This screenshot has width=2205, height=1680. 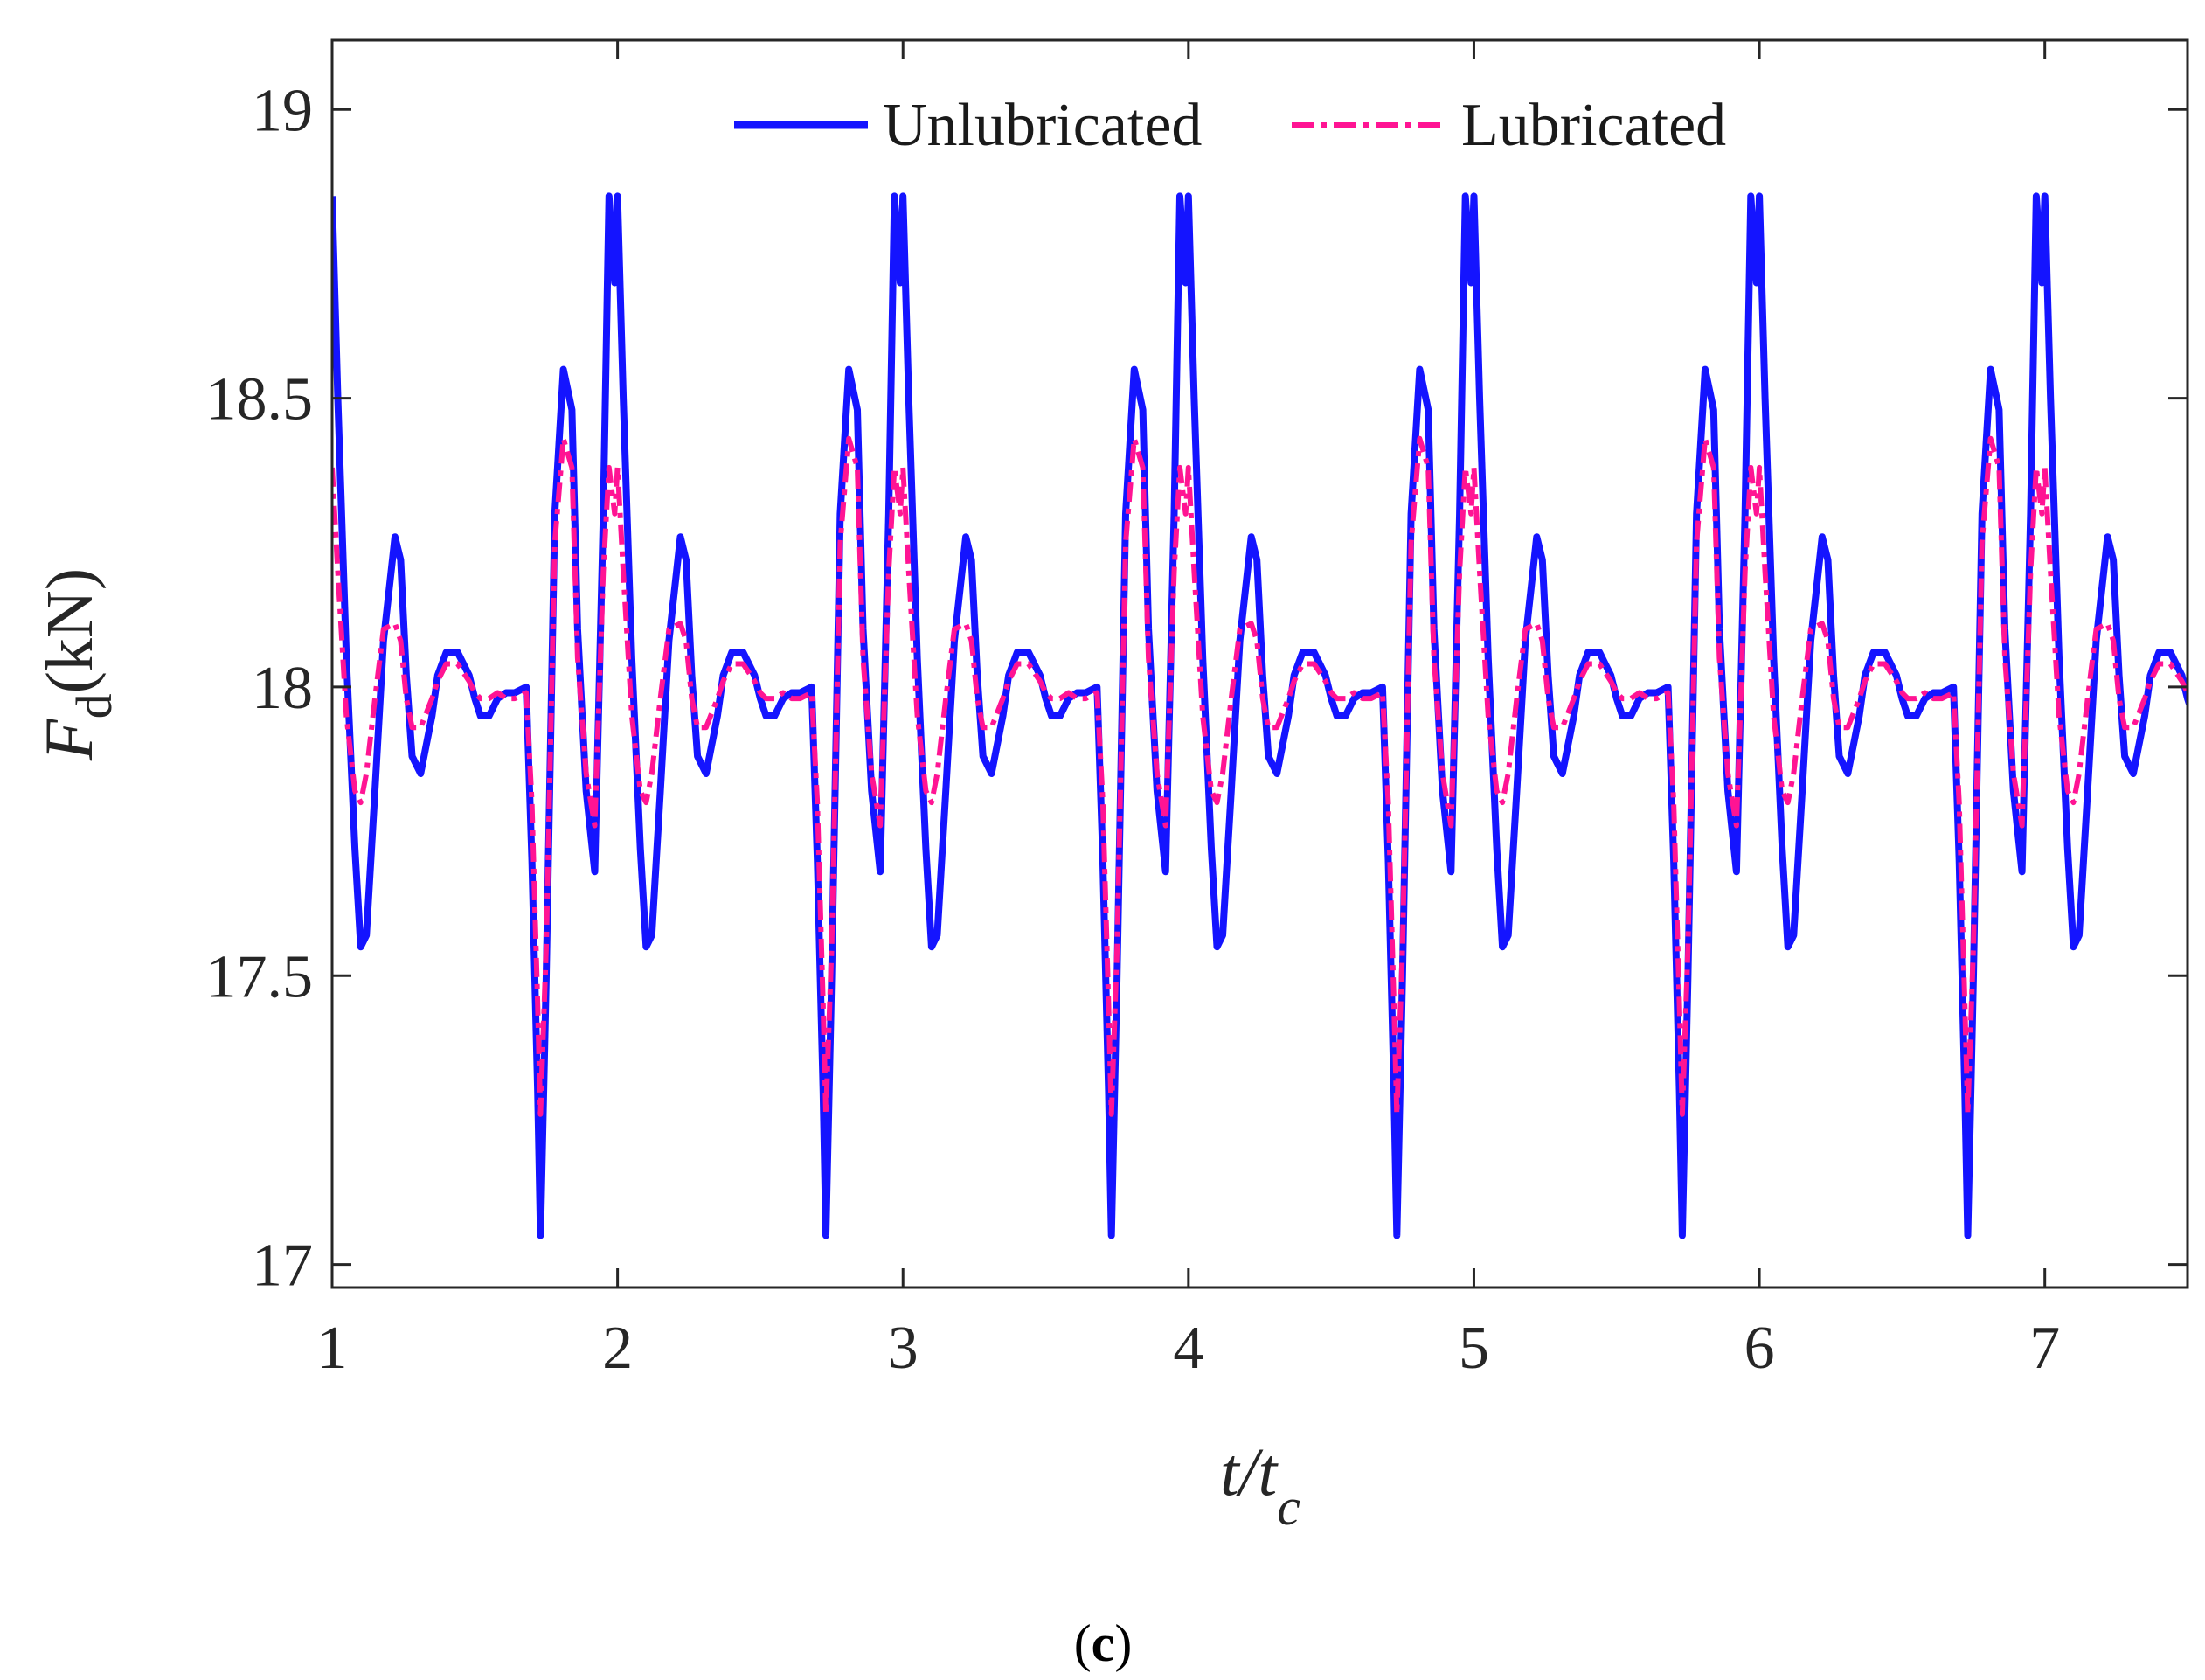 What do you see at coordinates (1760, 1348) in the screenshot?
I see `x-tick-label: 6` at bounding box center [1760, 1348].